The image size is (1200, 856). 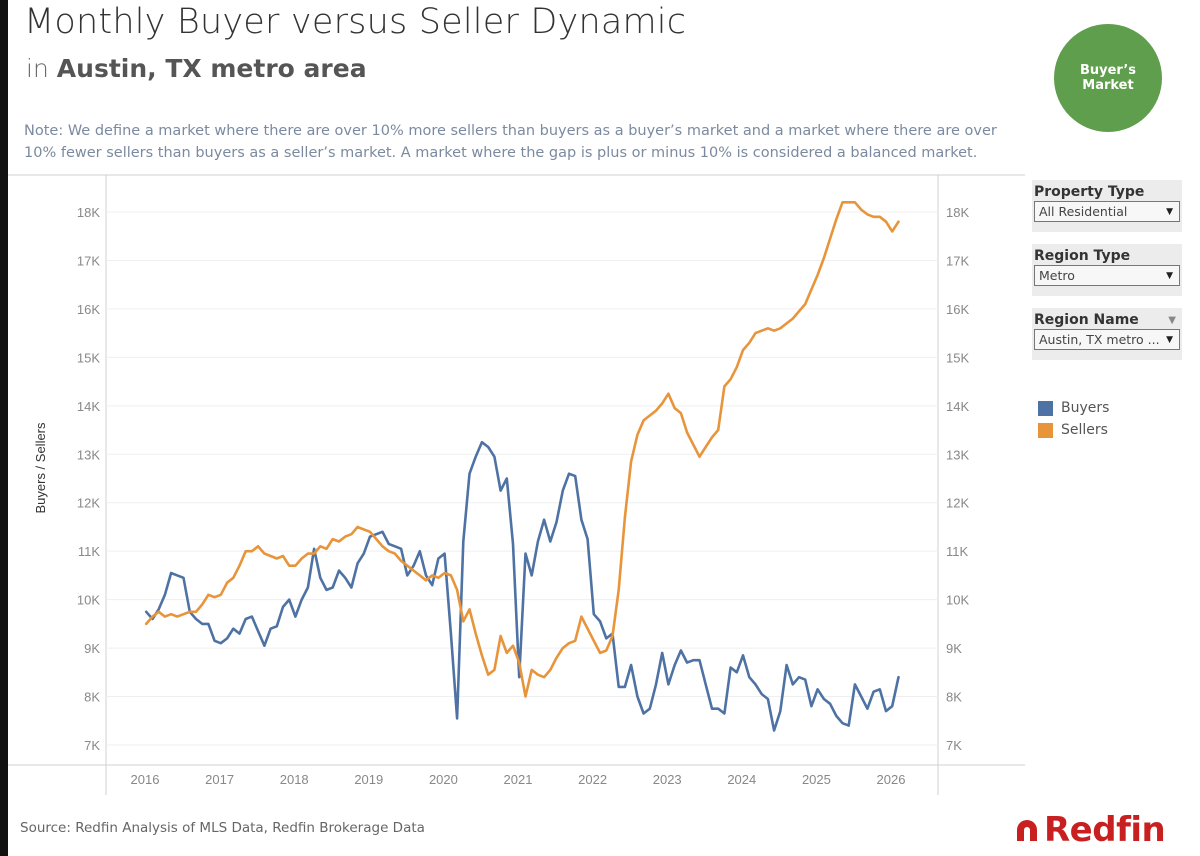 What do you see at coordinates (891, 779) in the screenshot?
I see `x-tick-label: 2026` at bounding box center [891, 779].